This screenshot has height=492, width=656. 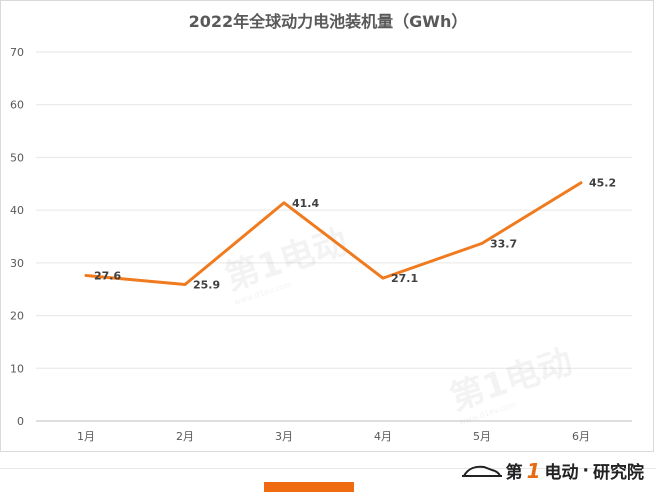 What do you see at coordinates (17, 52) in the screenshot?
I see `y-tick-label: 70` at bounding box center [17, 52].